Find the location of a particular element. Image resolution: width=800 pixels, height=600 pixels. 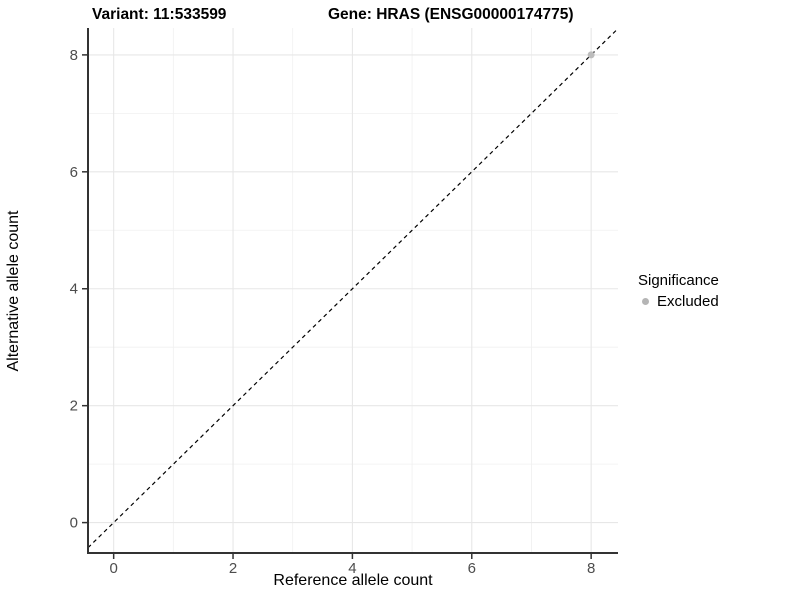

y-tick-label: 2 is located at coordinates (74, 406).